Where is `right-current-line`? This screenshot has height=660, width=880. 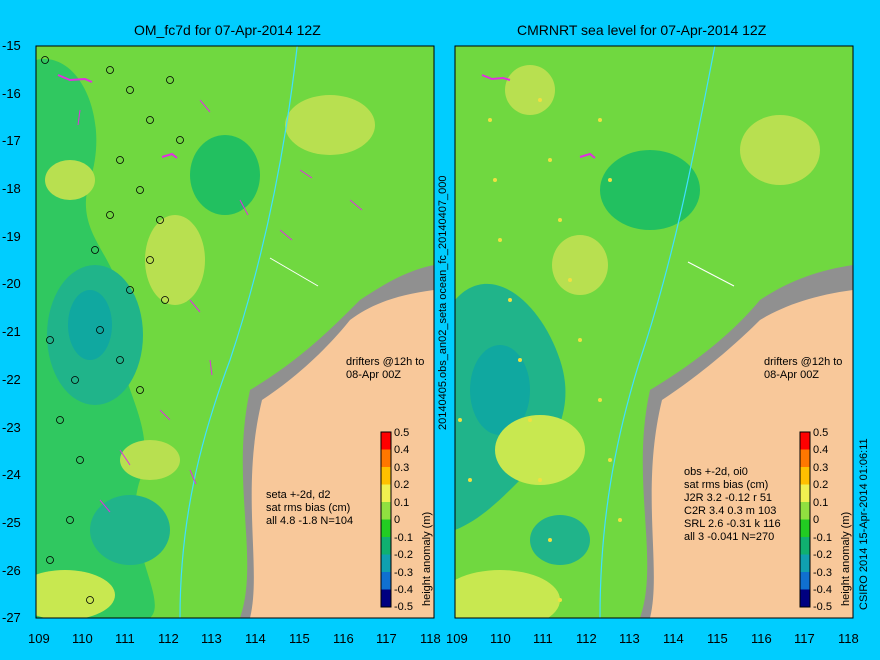 right-current-line is located at coordinates (657, 332).